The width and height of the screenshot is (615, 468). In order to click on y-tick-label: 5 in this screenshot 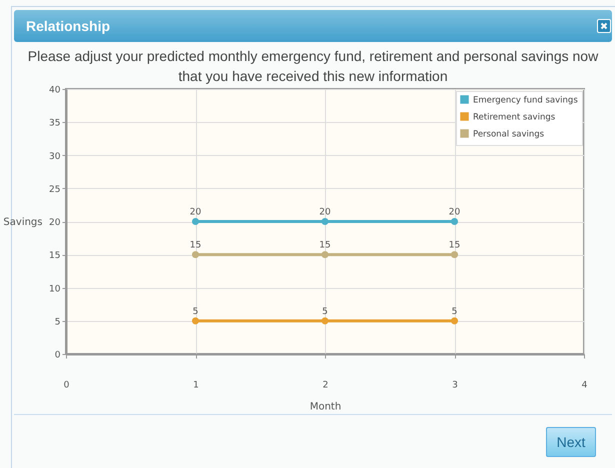, I will do `click(57, 322)`.